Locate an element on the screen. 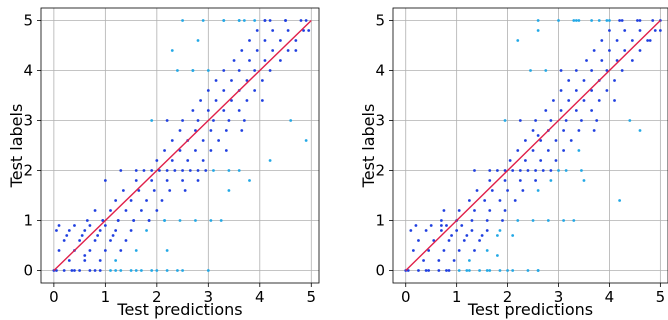 The height and width of the screenshot is (320, 668). x-tick-label: 2 is located at coordinates (508, 297).